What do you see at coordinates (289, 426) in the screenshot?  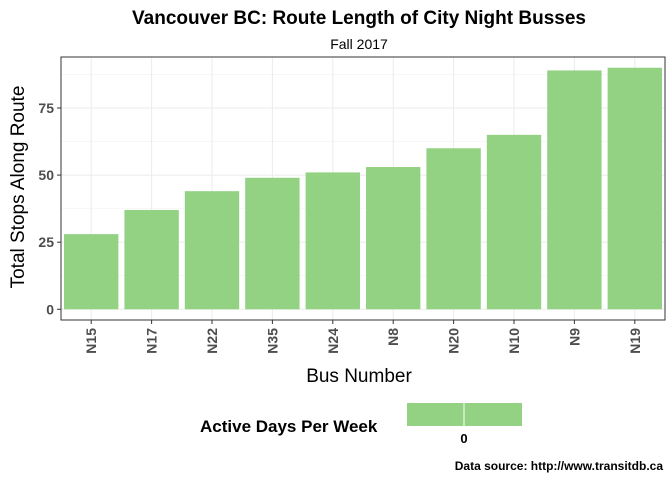 I see `legend-title: Active Days Per Week` at bounding box center [289, 426].